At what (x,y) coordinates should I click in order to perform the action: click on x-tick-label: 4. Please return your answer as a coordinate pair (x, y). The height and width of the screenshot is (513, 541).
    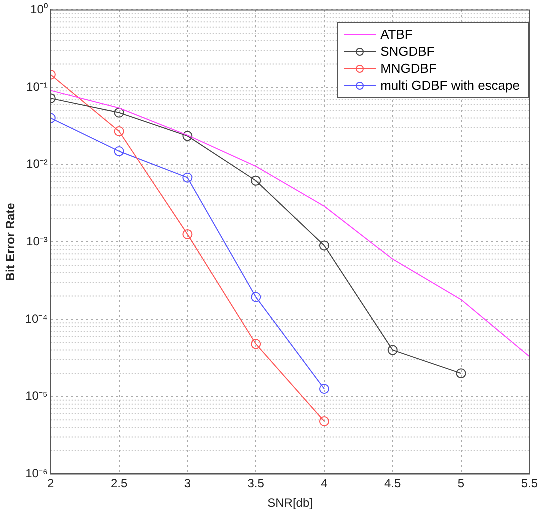
    Looking at the image, I should click on (324, 483).